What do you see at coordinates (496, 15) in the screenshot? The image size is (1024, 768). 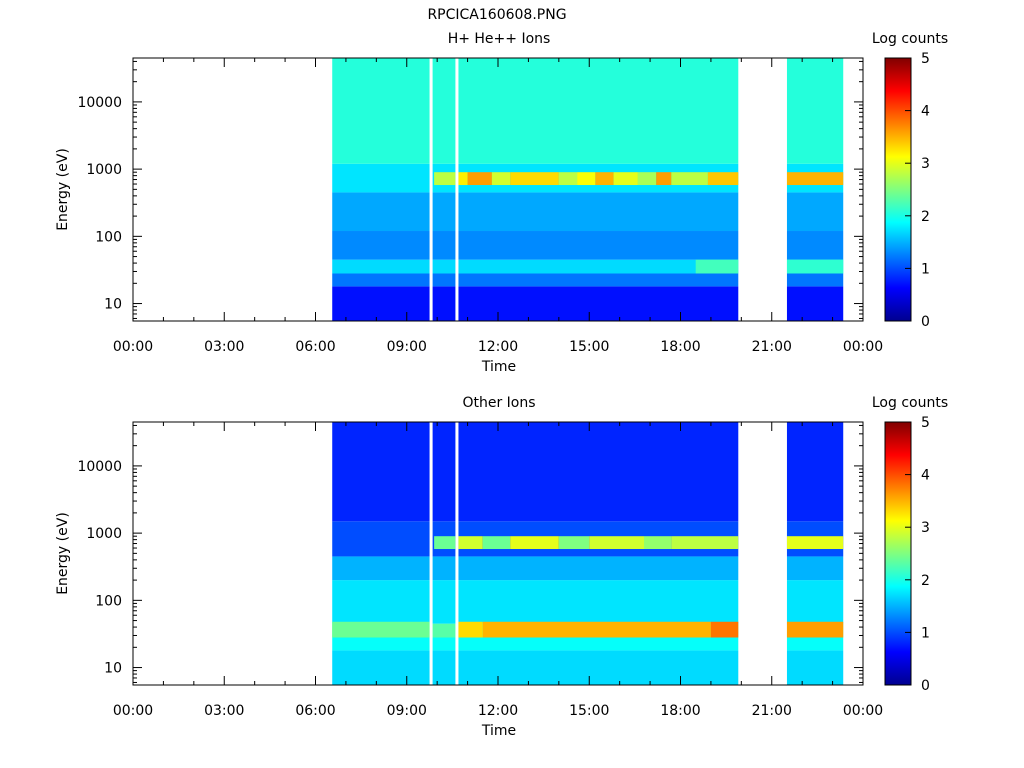 I see `figure-title: RPCICA160608.PNG` at bounding box center [496, 15].